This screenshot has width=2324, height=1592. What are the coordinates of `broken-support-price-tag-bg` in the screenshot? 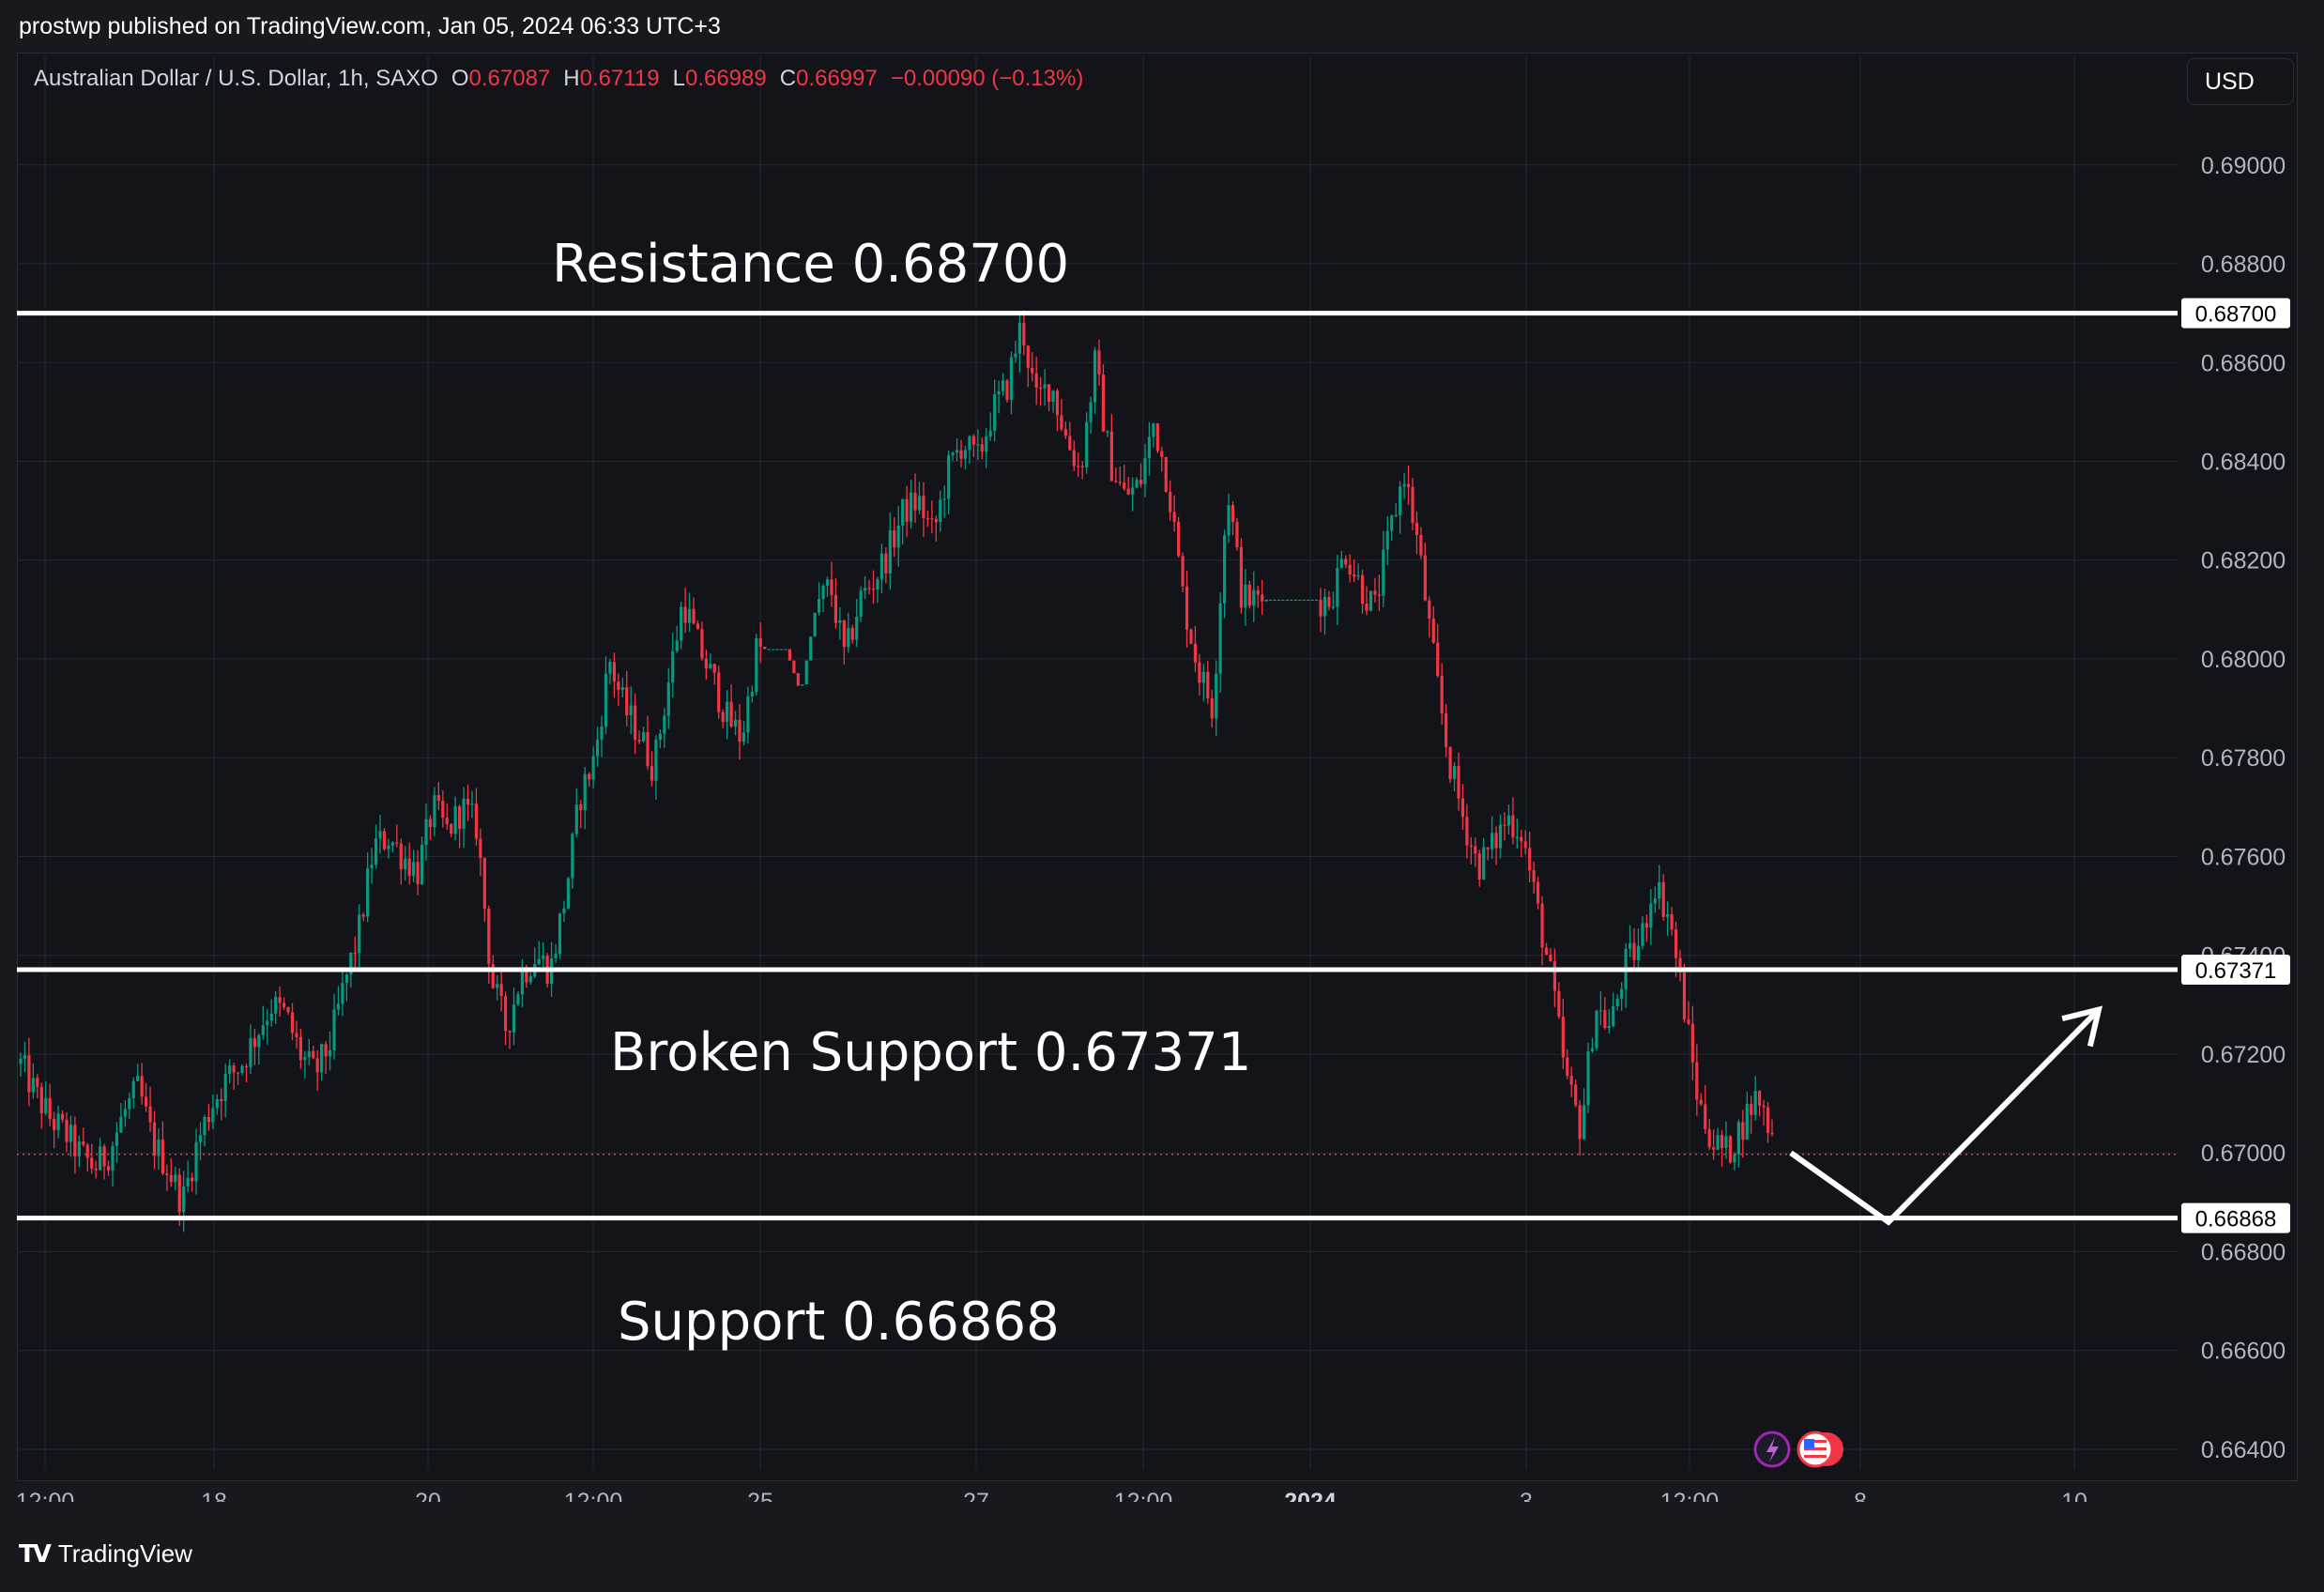 It's located at (2235, 969).